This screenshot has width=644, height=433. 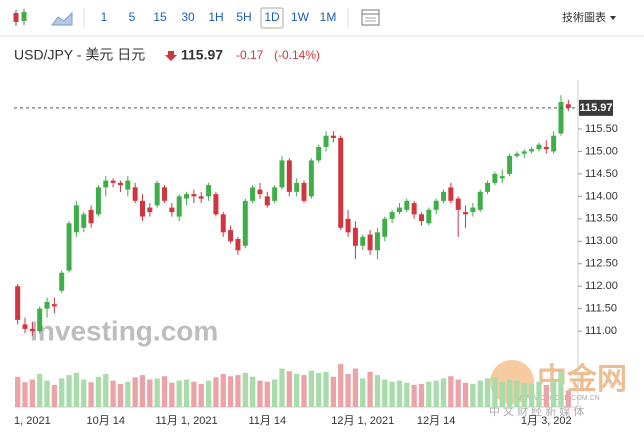 I want to click on active-interval-box, so click(x=272, y=18).